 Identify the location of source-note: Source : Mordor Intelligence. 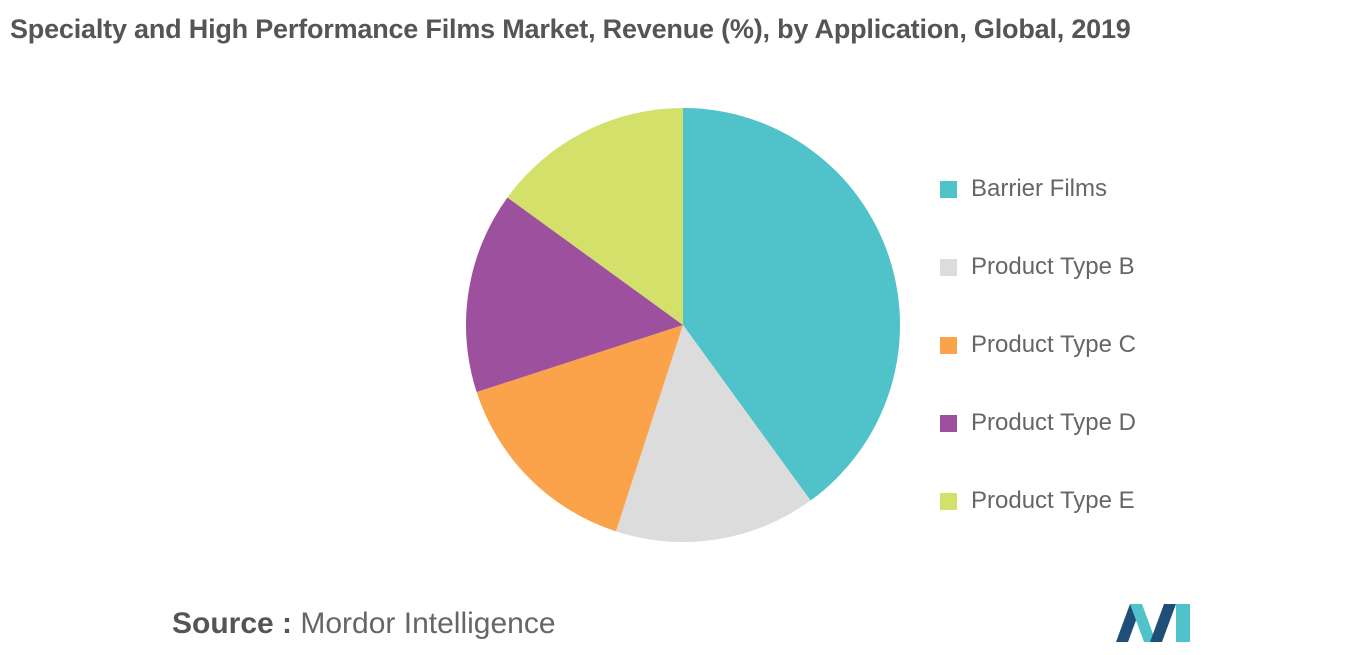
(364, 624).